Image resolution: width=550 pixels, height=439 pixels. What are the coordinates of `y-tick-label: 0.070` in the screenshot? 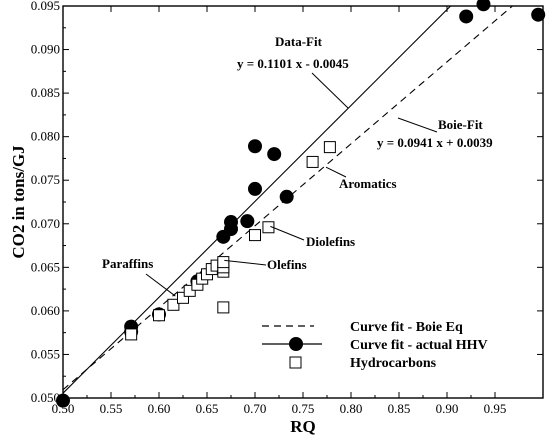 It's located at (45, 223).